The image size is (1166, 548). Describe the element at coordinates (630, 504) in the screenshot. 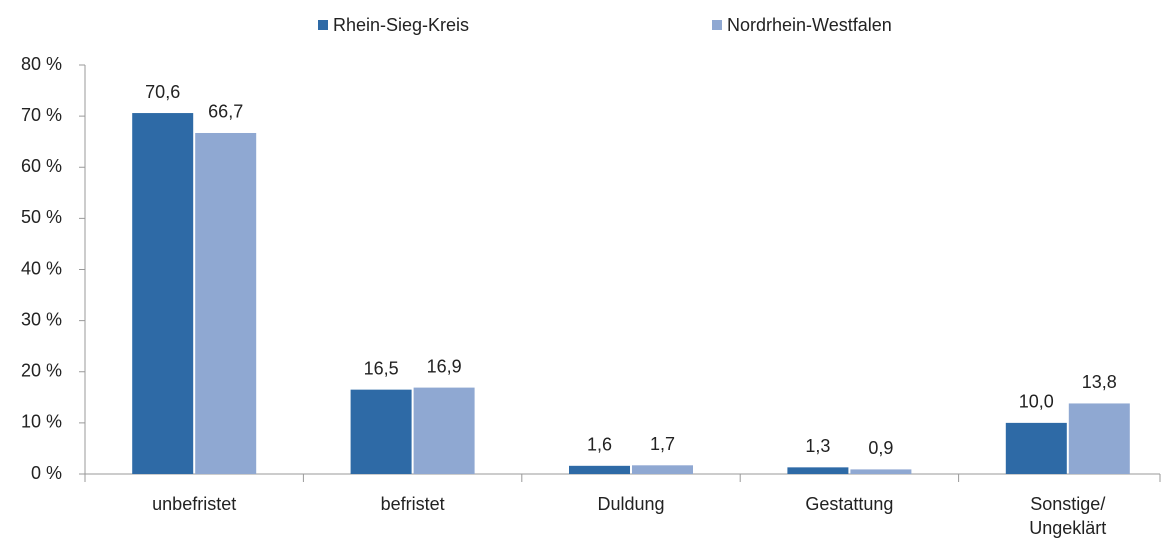

I see `x-tick-label: Duldung` at that location.